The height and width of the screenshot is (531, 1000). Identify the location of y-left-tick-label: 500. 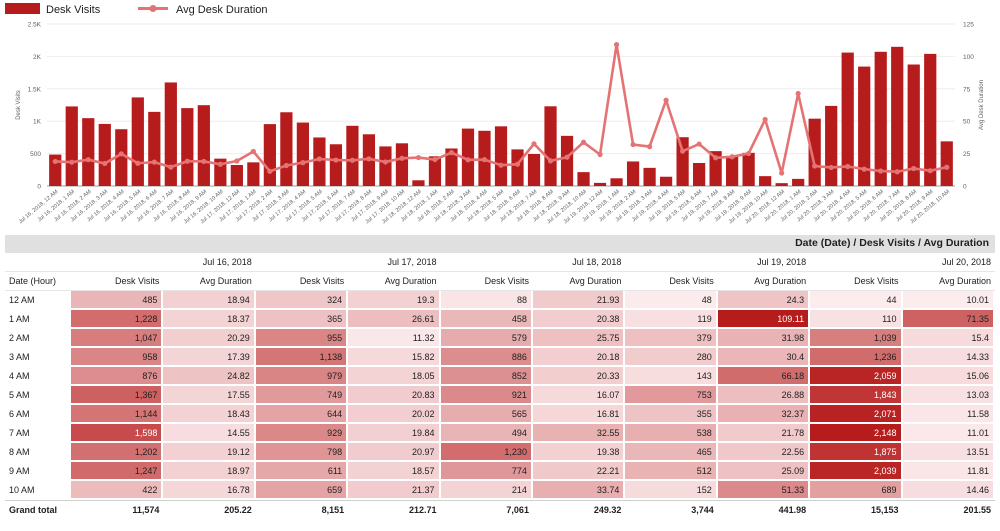
(35, 154).